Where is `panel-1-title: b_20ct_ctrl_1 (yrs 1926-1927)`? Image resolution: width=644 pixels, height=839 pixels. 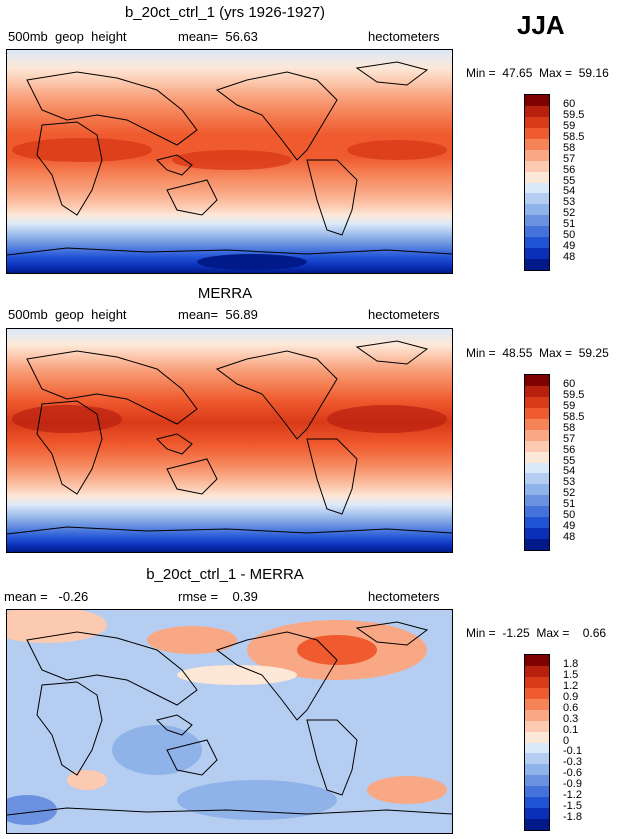
panel-1-title: b_20ct_ctrl_1 (yrs 1926-1927) is located at coordinates (225, 12).